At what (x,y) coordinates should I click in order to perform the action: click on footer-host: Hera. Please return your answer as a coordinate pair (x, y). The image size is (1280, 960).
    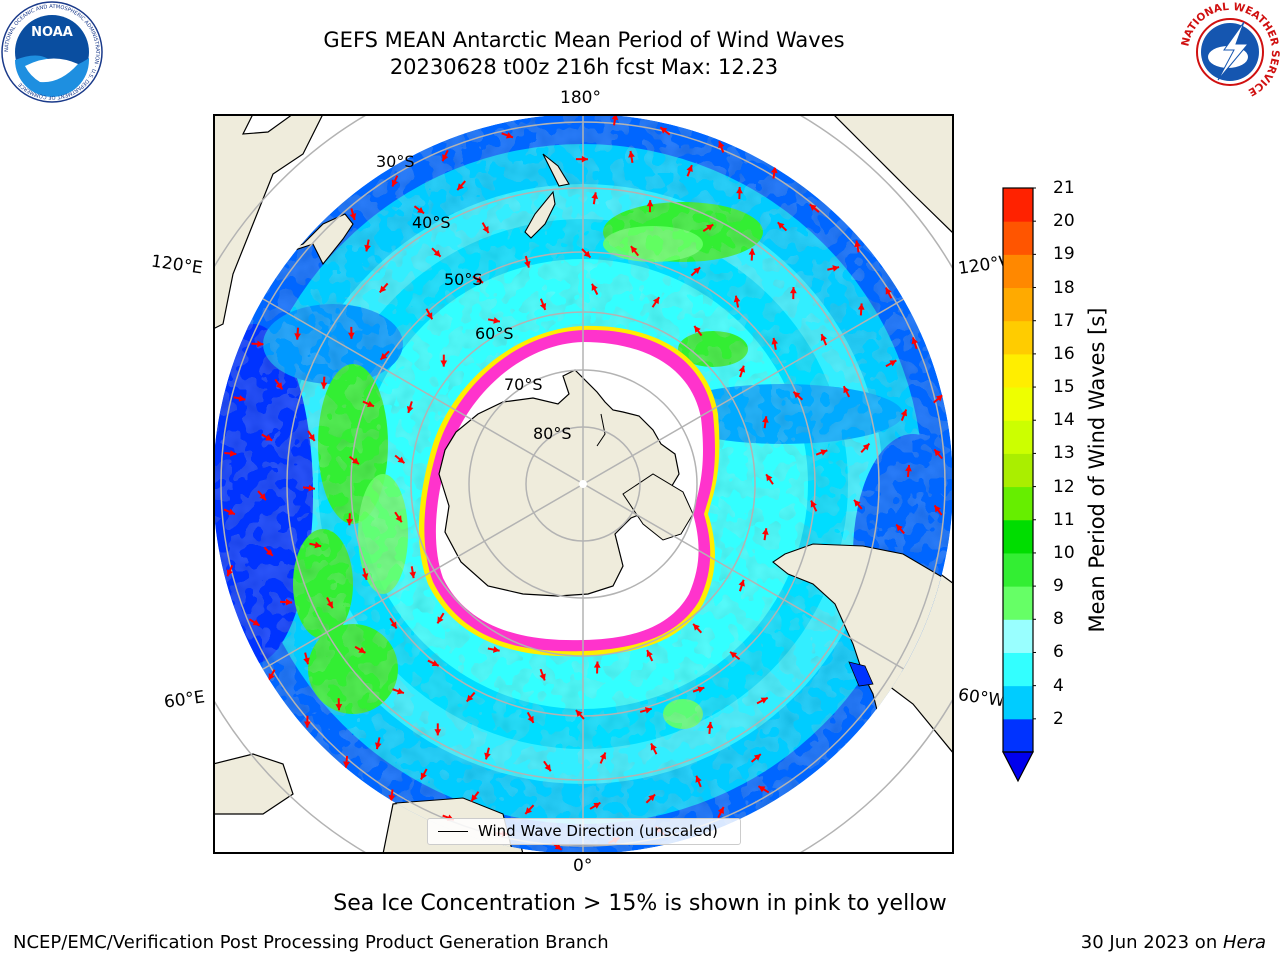
    Looking at the image, I should click on (1244, 942).